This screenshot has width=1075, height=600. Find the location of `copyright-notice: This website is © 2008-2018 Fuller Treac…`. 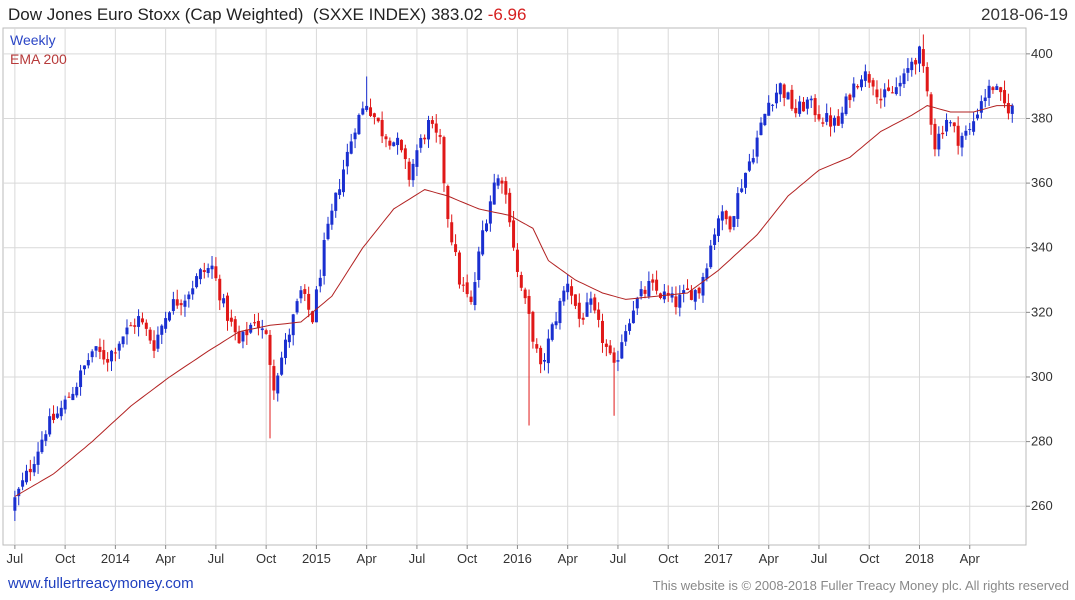

copyright-notice: This website is © 2008-2018 Fuller Treac… is located at coordinates (860, 585).